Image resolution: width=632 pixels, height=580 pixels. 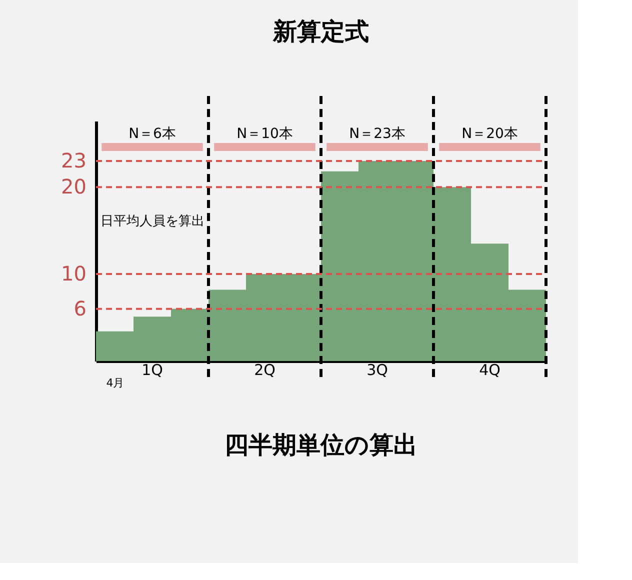 I want to click on annotation: N＝6本, so click(x=152, y=134).